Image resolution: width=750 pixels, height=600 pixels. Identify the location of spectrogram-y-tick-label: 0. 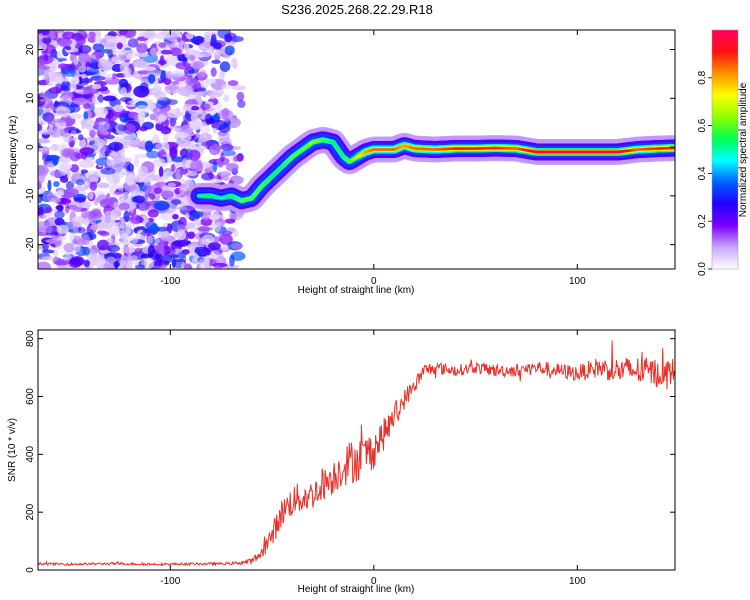
(30, 147).